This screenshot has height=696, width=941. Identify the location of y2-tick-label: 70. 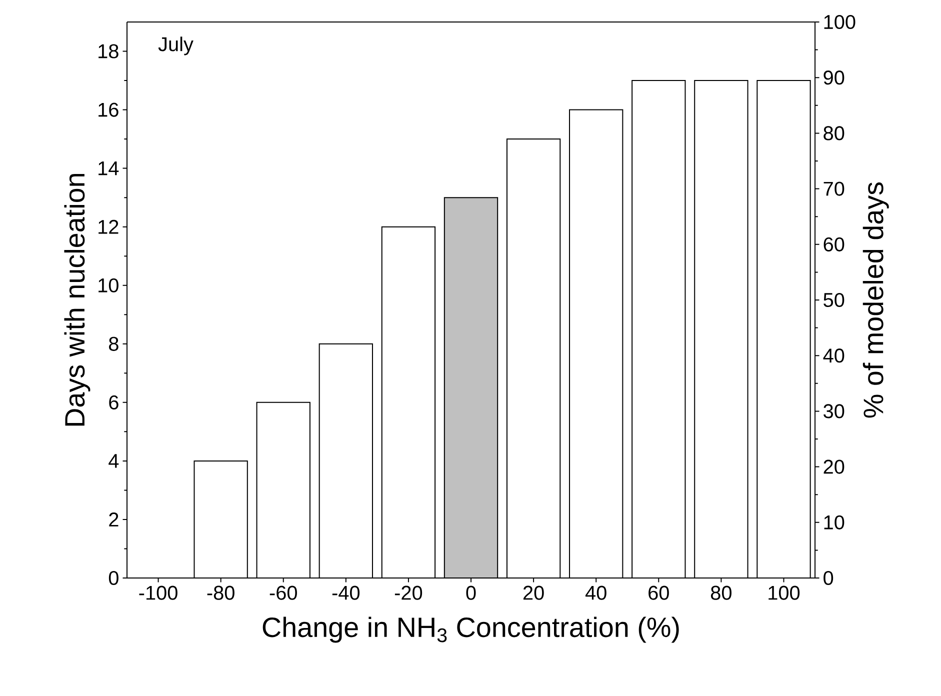
(834, 189).